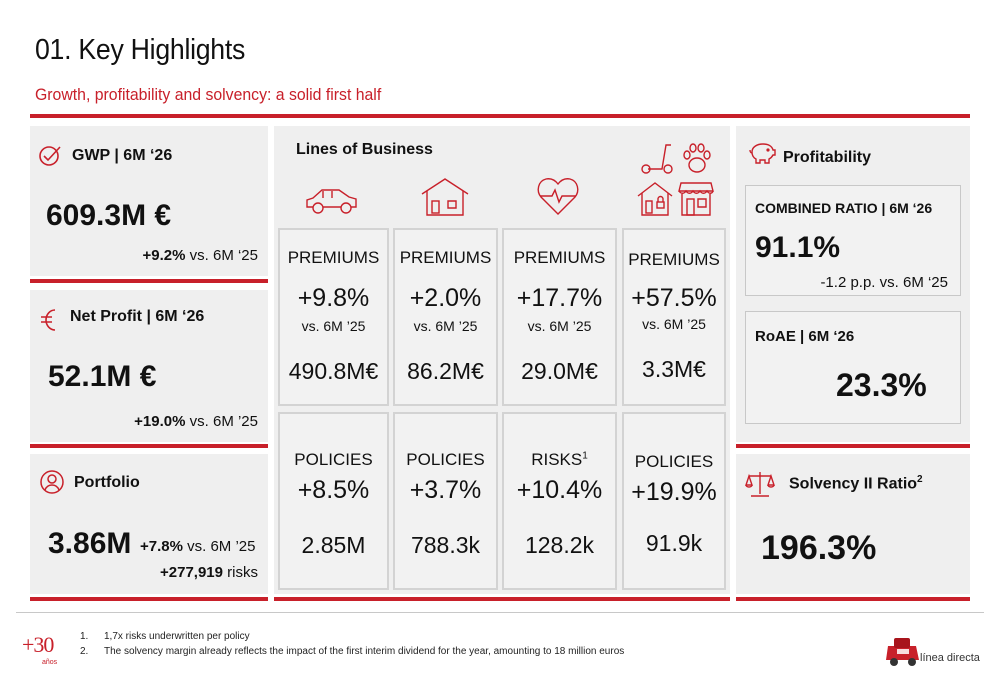  What do you see at coordinates (558, 196) in the screenshot?
I see `heart-health-icon` at bounding box center [558, 196].